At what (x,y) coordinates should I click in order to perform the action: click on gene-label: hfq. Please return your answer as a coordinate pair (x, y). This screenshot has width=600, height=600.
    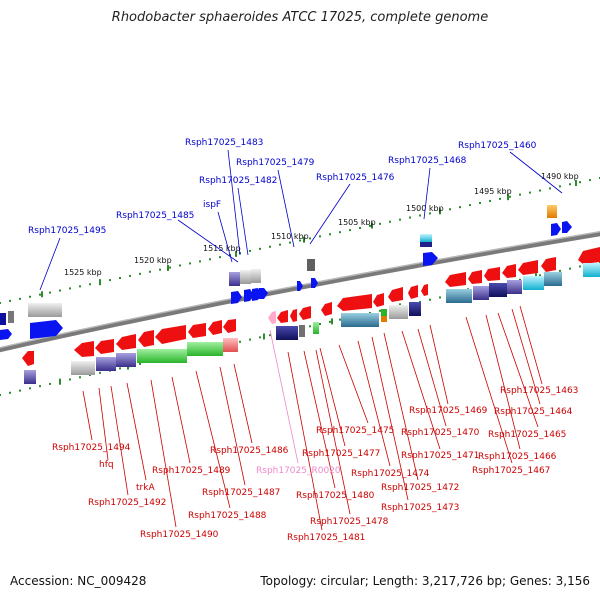
    Looking at the image, I should click on (106, 465).